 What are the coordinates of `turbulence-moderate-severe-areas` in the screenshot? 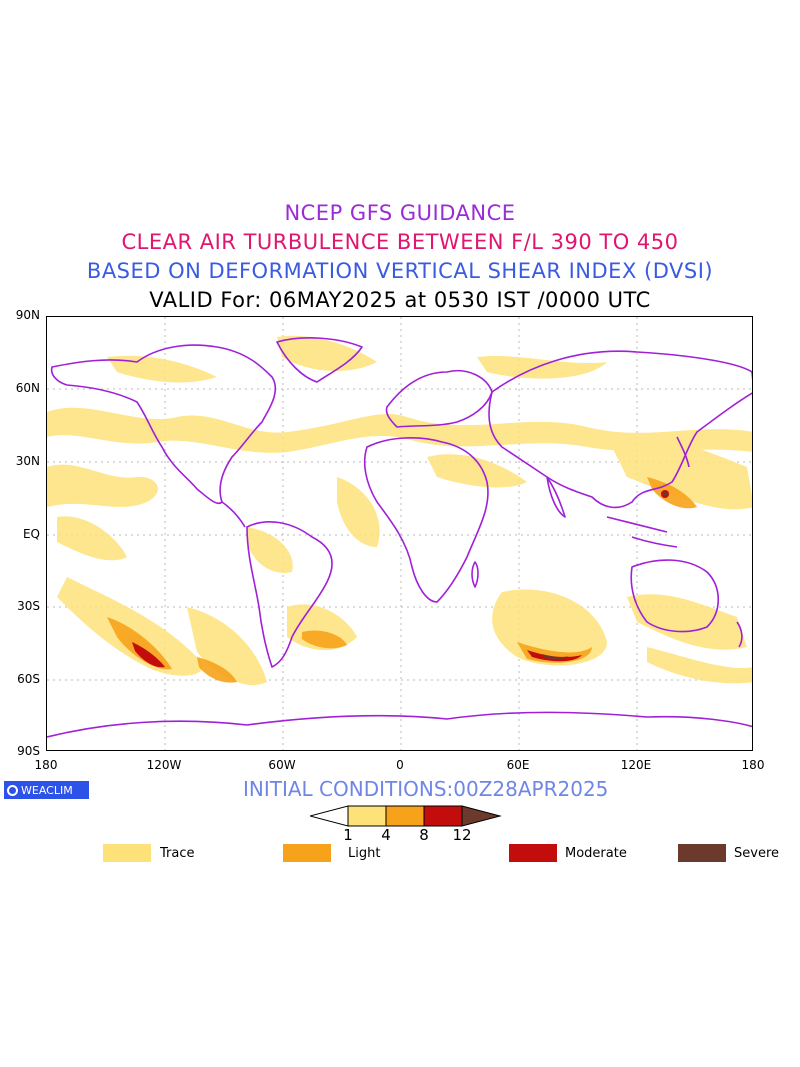 It's located at (400, 579).